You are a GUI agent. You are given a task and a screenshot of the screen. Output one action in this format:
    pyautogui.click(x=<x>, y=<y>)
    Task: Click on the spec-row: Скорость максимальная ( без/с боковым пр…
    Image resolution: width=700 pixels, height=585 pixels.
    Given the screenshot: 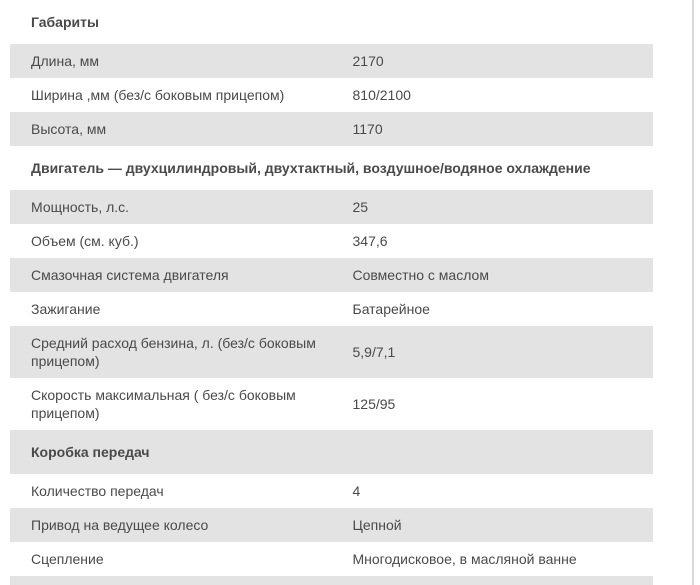 What is the action you would take?
    pyautogui.click(x=331, y=404)
    